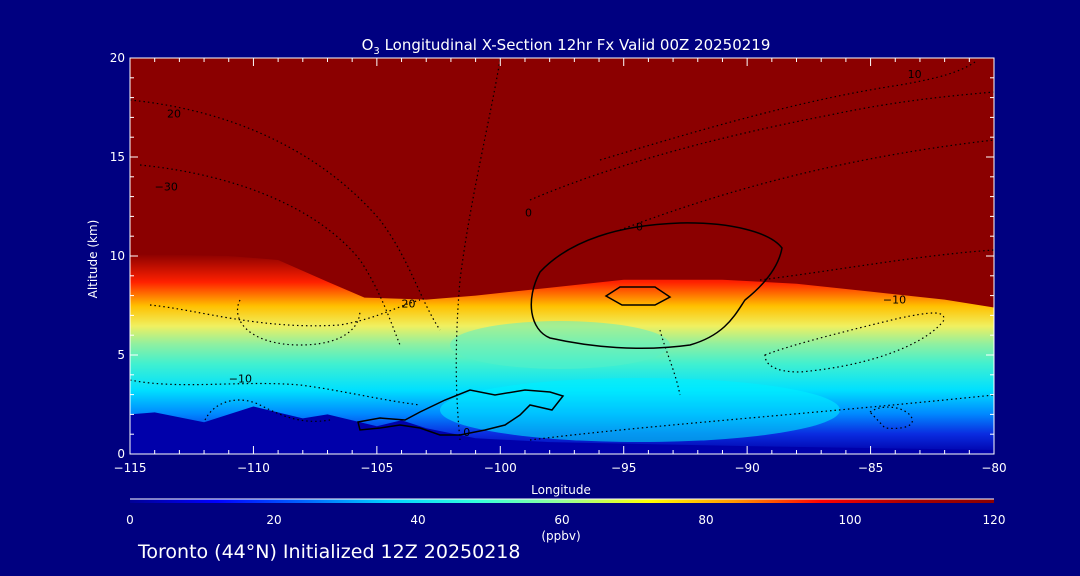 This screenshot has width=1080, height=576. What do you see at coordinates (166, 187) in the screenshot?
I see `contour-label: −30` at bounding box center [166, 187].